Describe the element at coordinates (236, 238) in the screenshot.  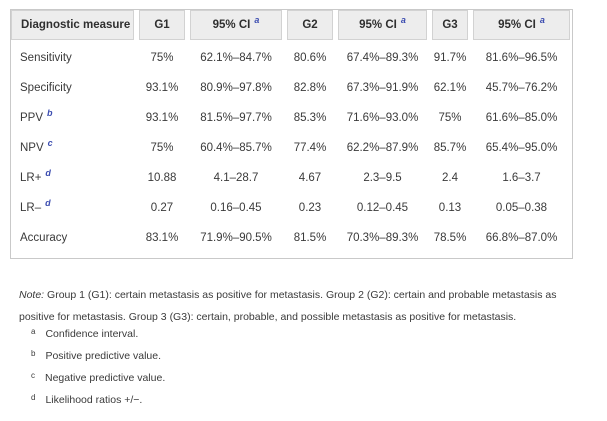
I see `value-cell: 71.9%–90.5%` at that location.